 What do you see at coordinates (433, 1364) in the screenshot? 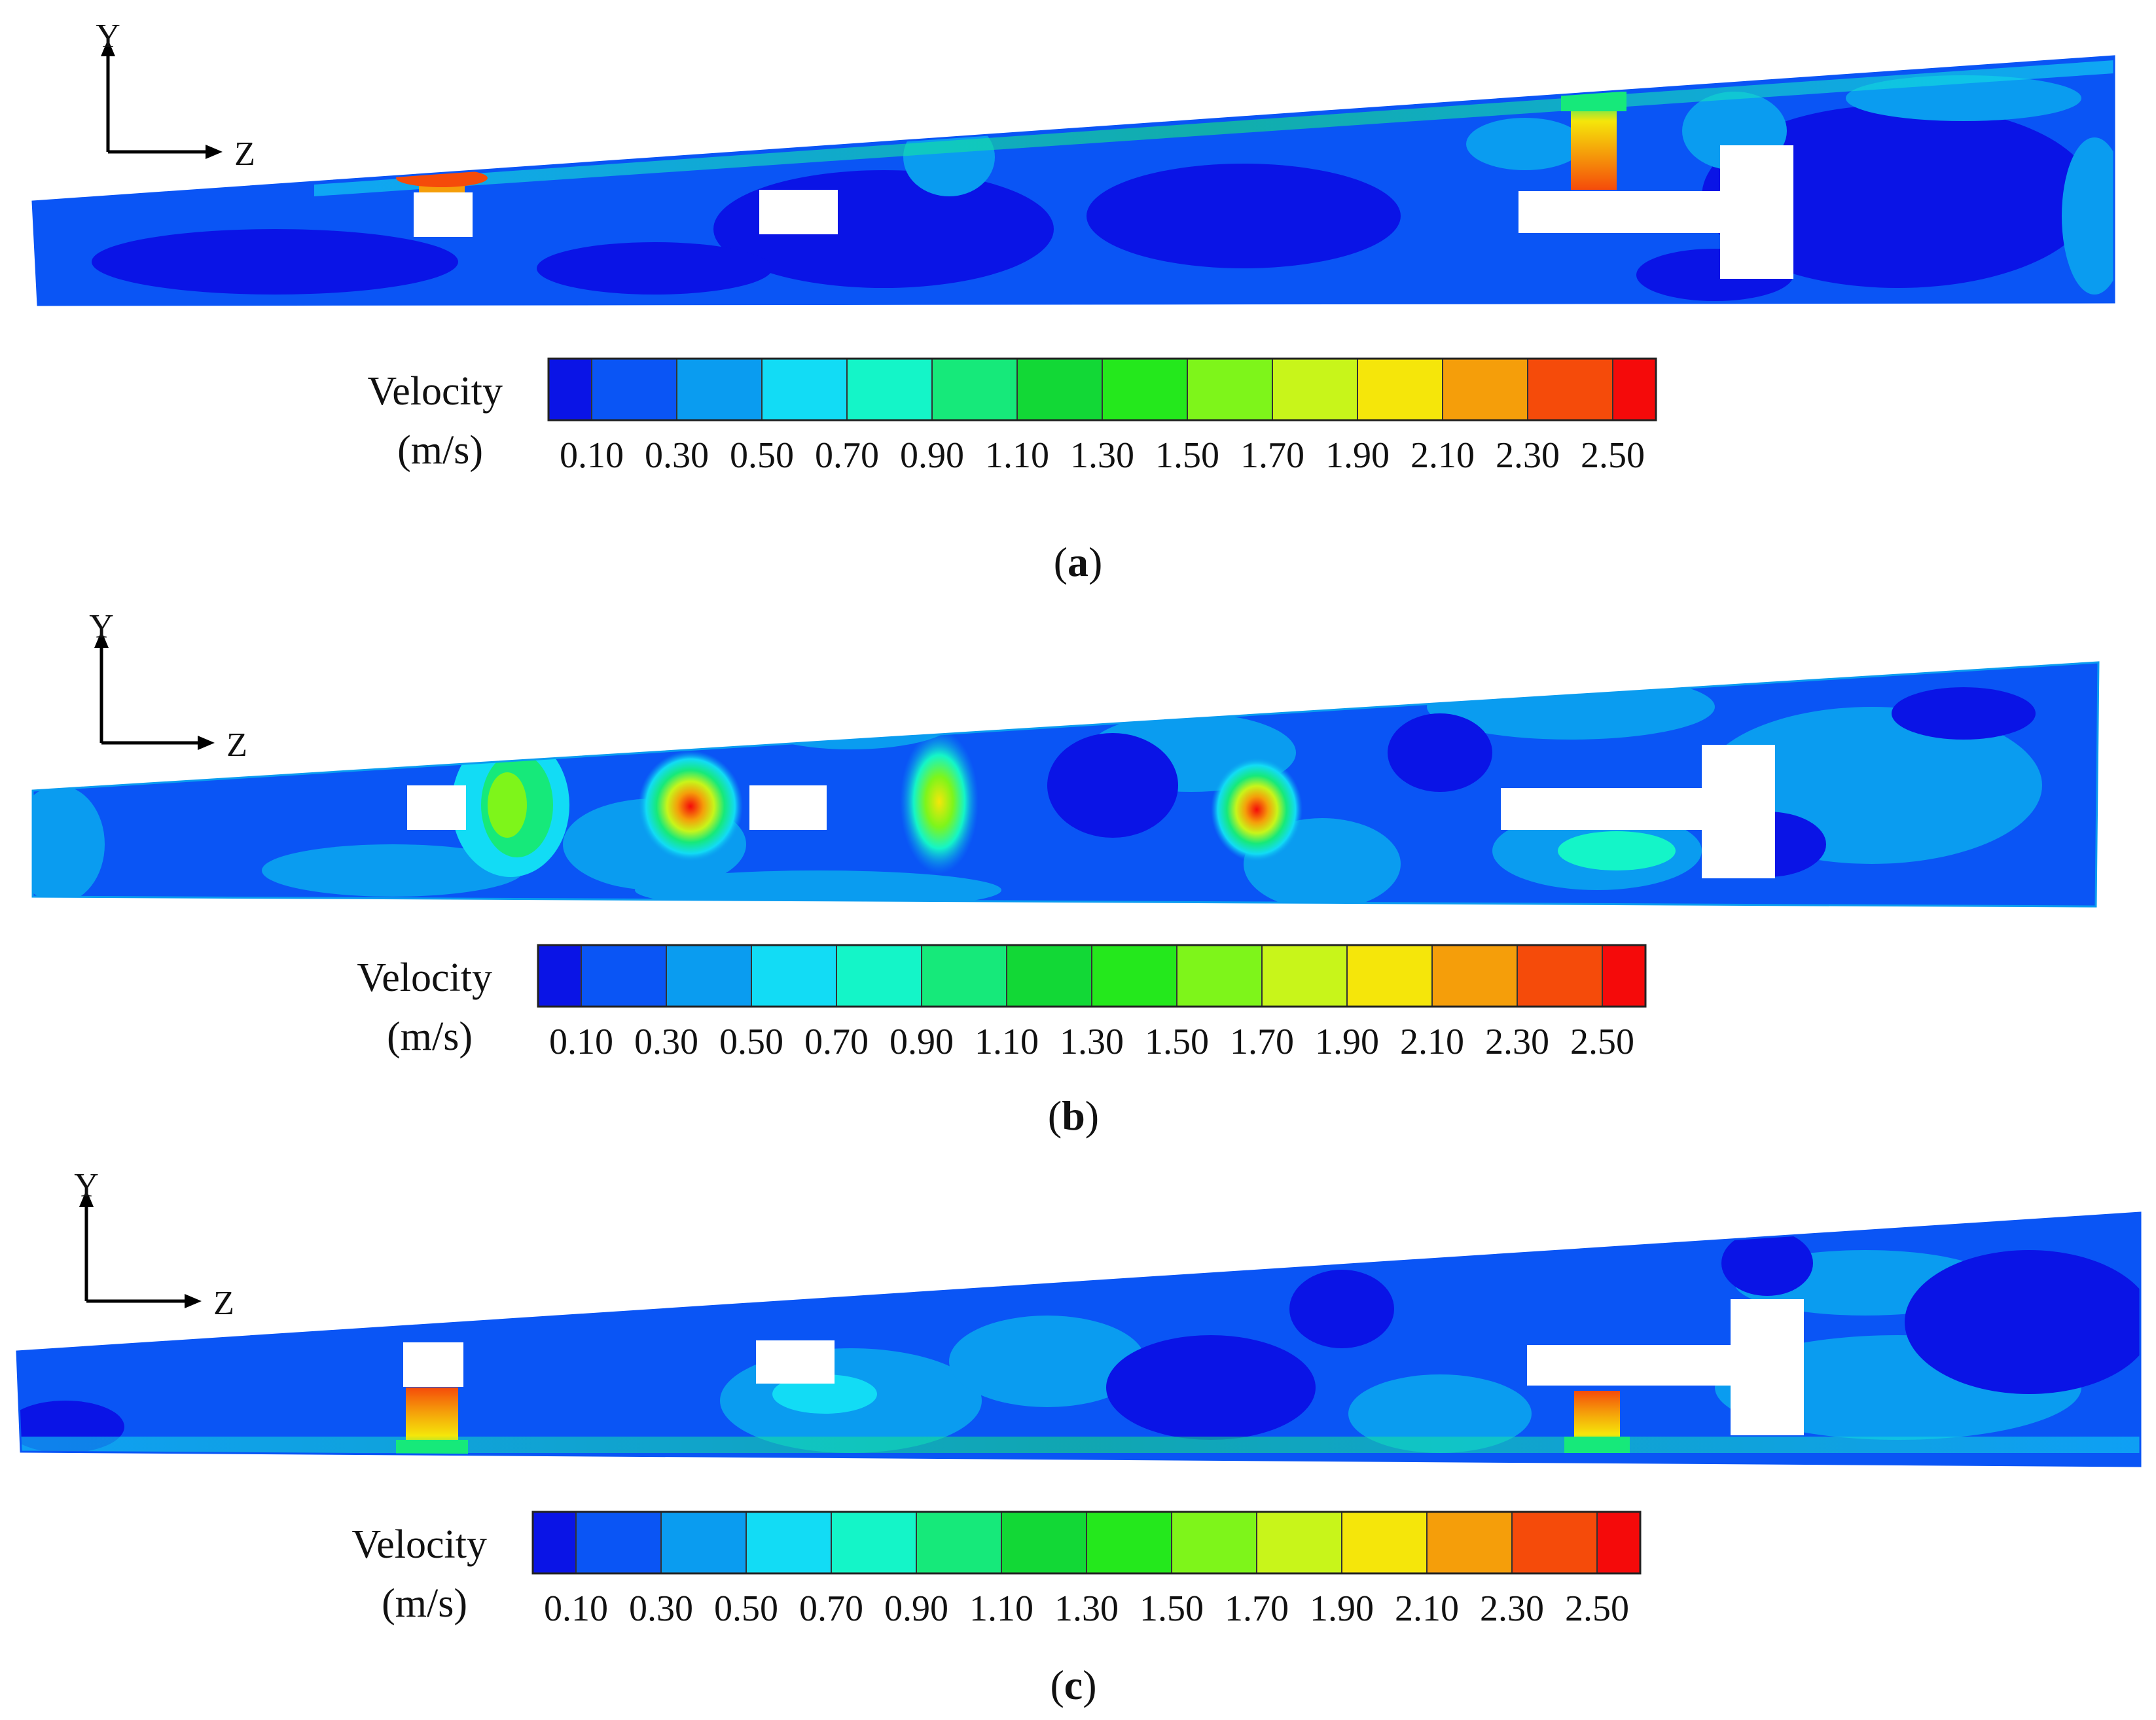
I see `obstacle-c1` at bounding box center [433, 1364].